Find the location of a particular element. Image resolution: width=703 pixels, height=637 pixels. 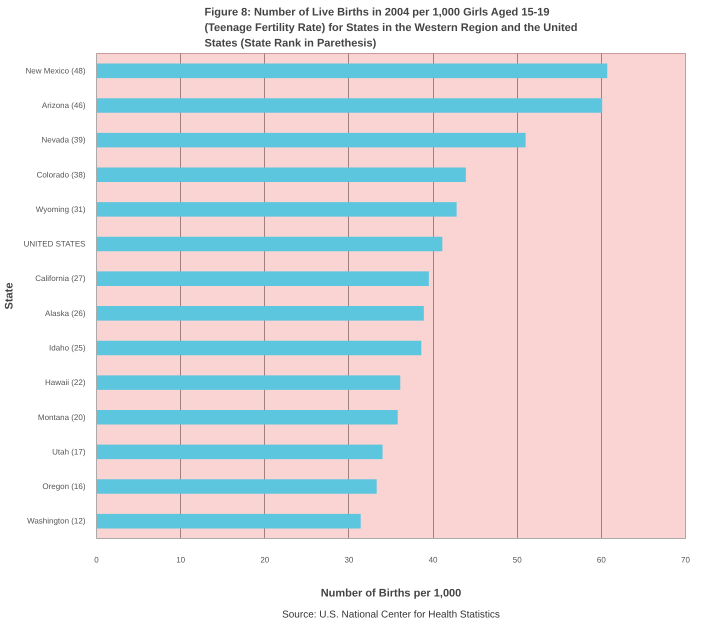

y-tick-label: Nevada (39) is located at coordinates (63, 140).